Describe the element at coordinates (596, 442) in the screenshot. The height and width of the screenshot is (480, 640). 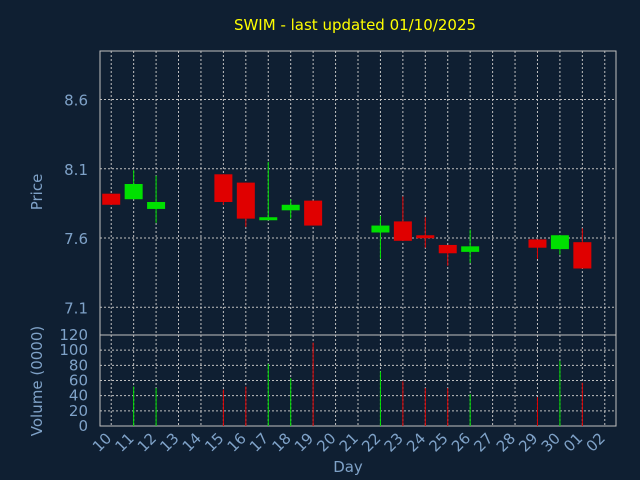
I see `x-tick-label: 02` at that location.